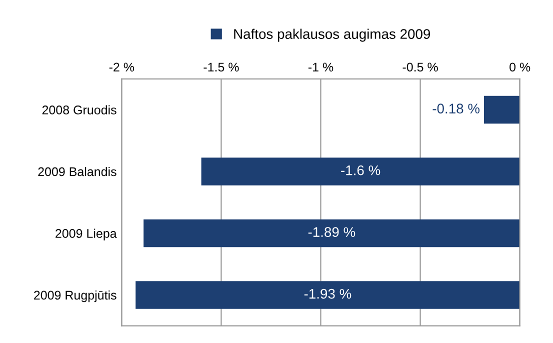 This screenshot has height=343, width=553. Describe the element at coordinates (75, 296) in the screenshot. I see `y-tick-label: 2009 Rugpjūtis` at that location.